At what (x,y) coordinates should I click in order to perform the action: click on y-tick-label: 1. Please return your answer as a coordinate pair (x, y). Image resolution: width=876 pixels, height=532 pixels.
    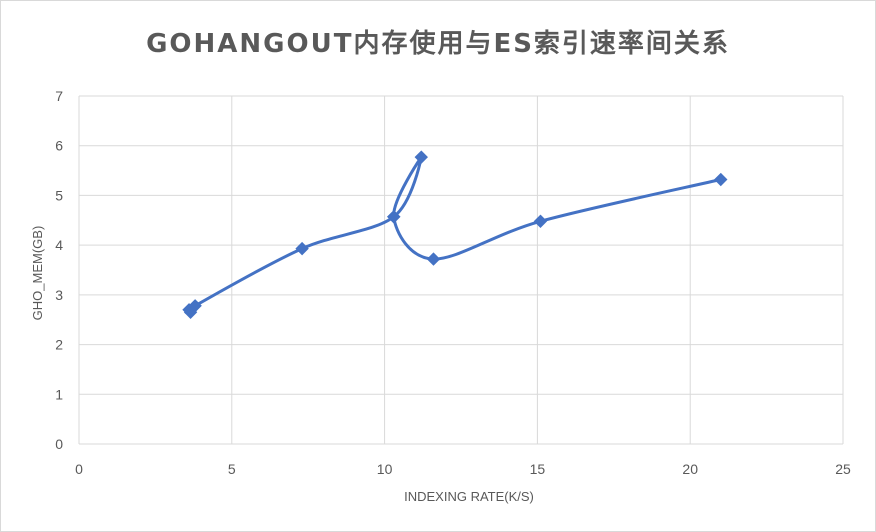
    Looking at the image, I should click on (59, 394).